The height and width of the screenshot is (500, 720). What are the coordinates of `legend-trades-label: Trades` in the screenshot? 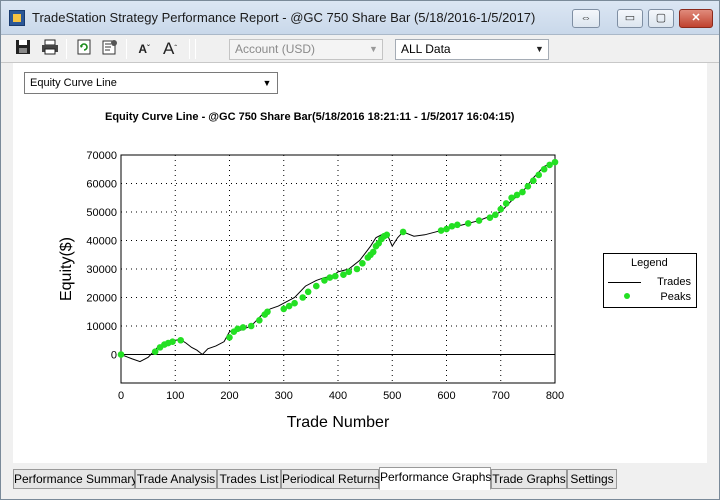 It's located at (674, 282).